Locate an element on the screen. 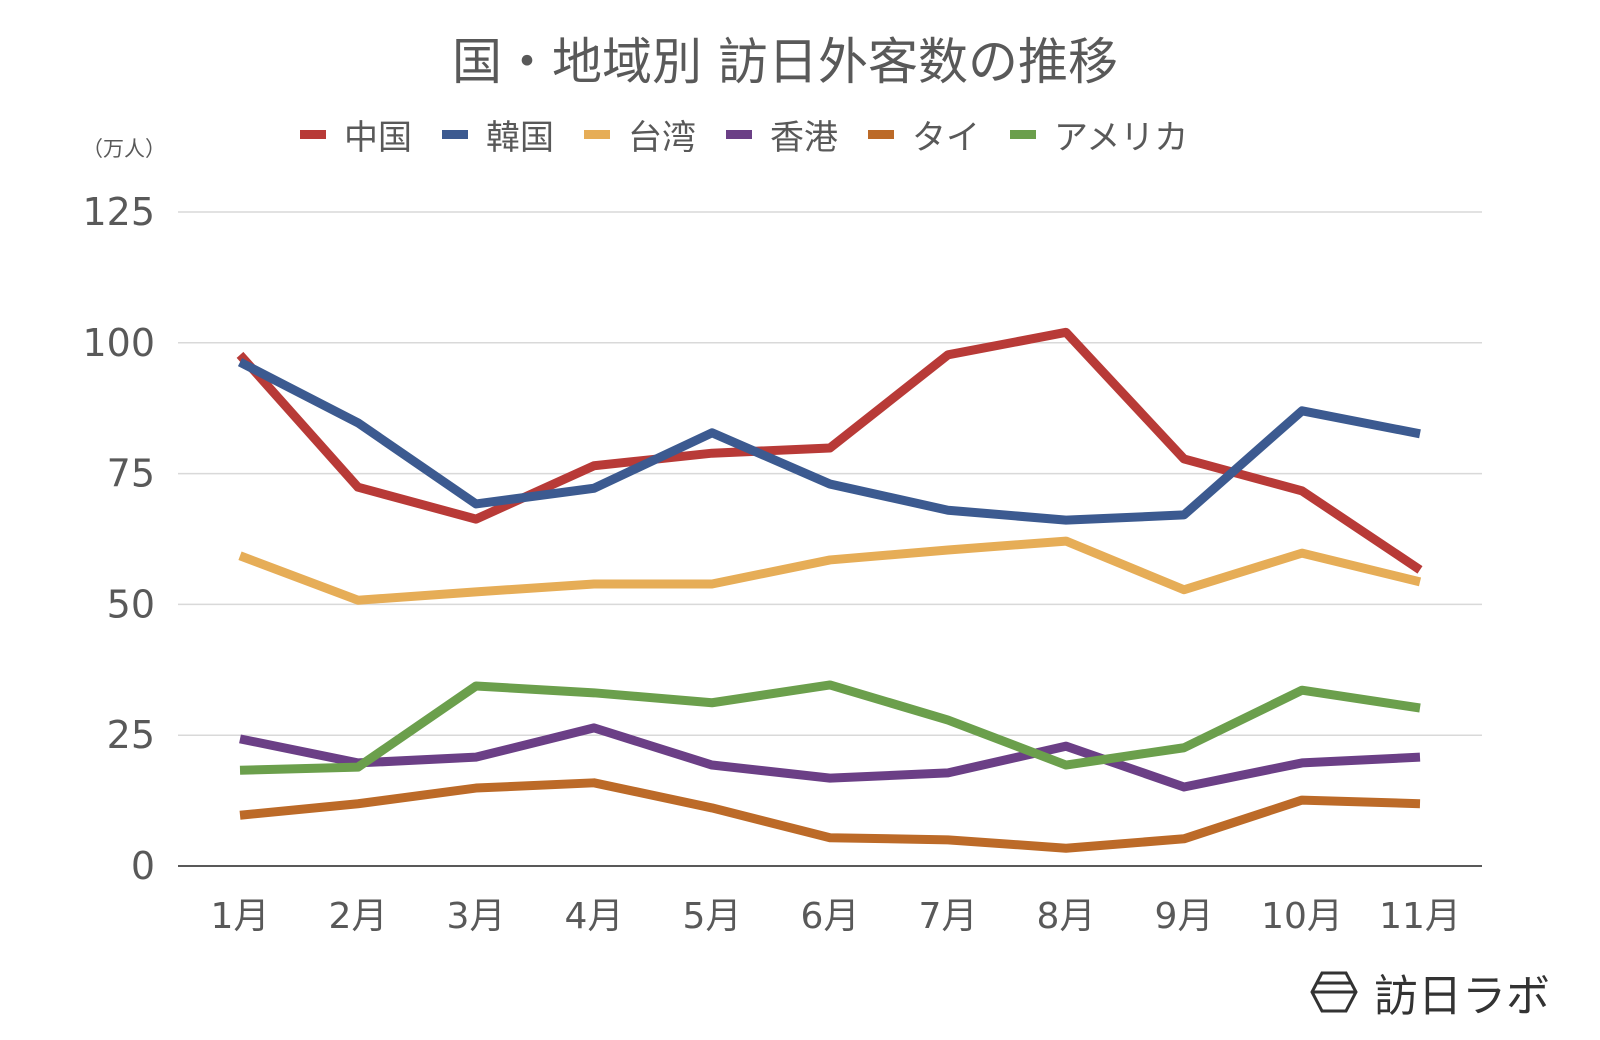 The width and height of the screenshot is (1600, 1040). series-line-台湾 is located at coordinates (830, 570).